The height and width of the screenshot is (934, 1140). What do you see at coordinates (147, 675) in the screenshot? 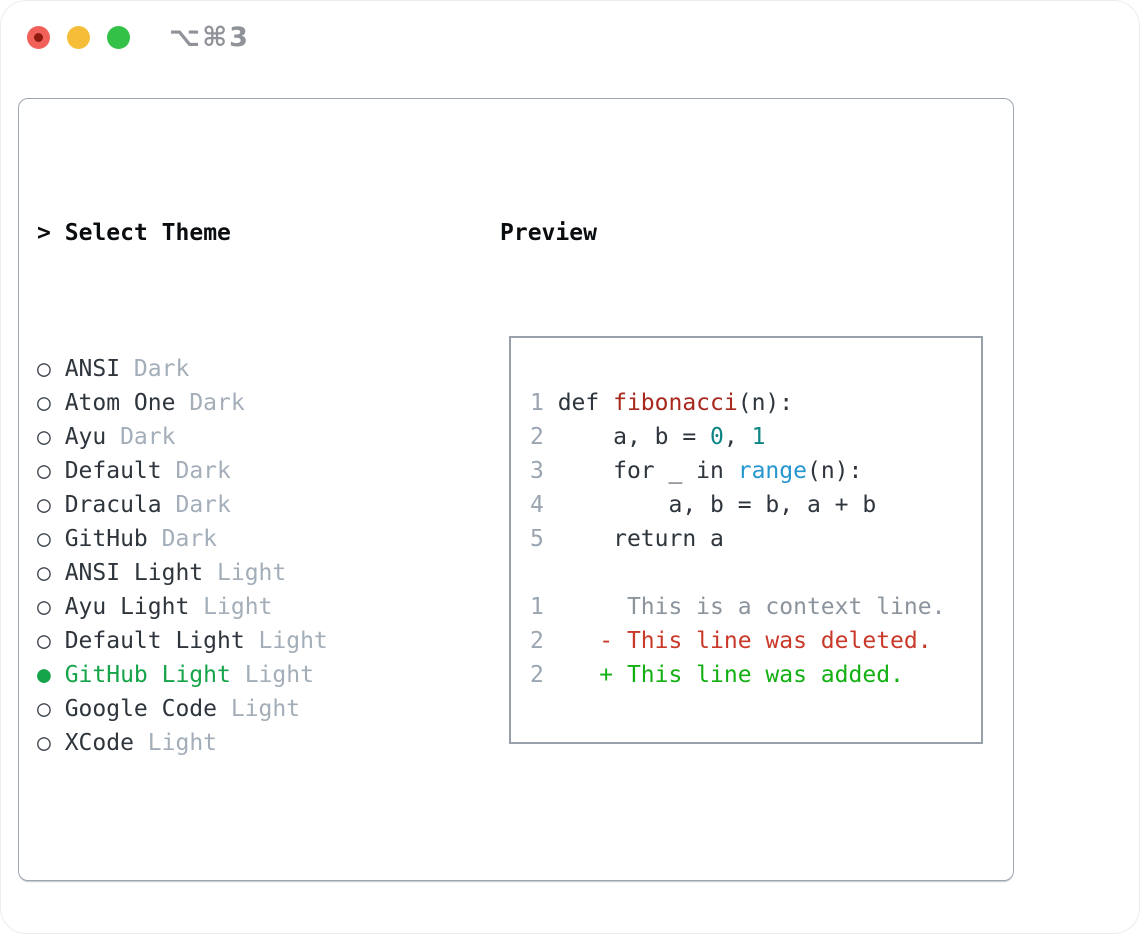
I see `theme-name: GitHub Light` at bounding box center [147, 675].